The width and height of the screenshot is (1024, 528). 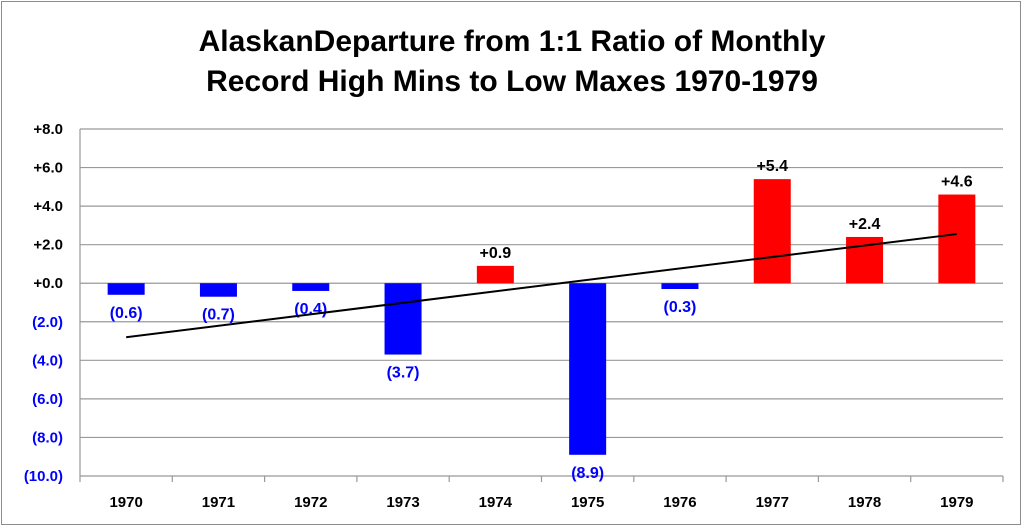 I want to click on y-tick-label: (2.0), so click(x=47, y=322).